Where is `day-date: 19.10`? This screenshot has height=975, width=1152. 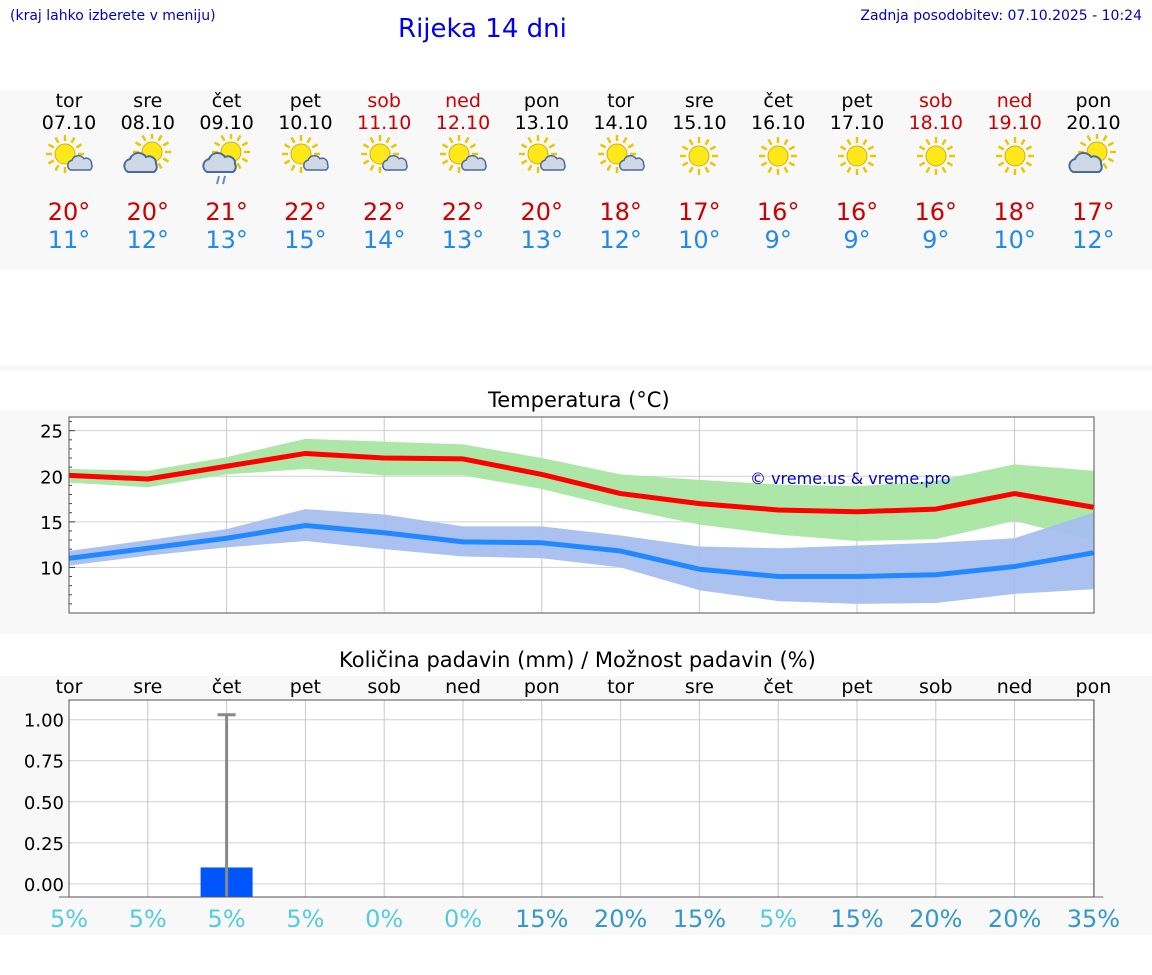
day-date: 19.10 is located at coordinates (1014, 123).